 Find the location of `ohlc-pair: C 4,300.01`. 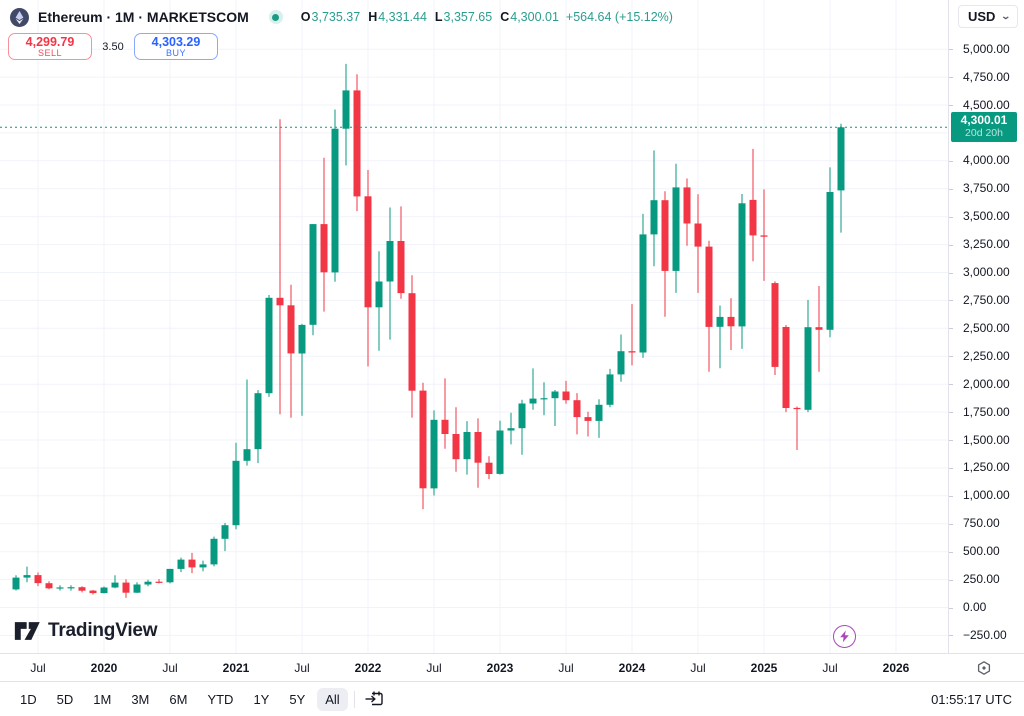

ohlc-pair: C 4,300.01 is located at coordinates (529, 17).